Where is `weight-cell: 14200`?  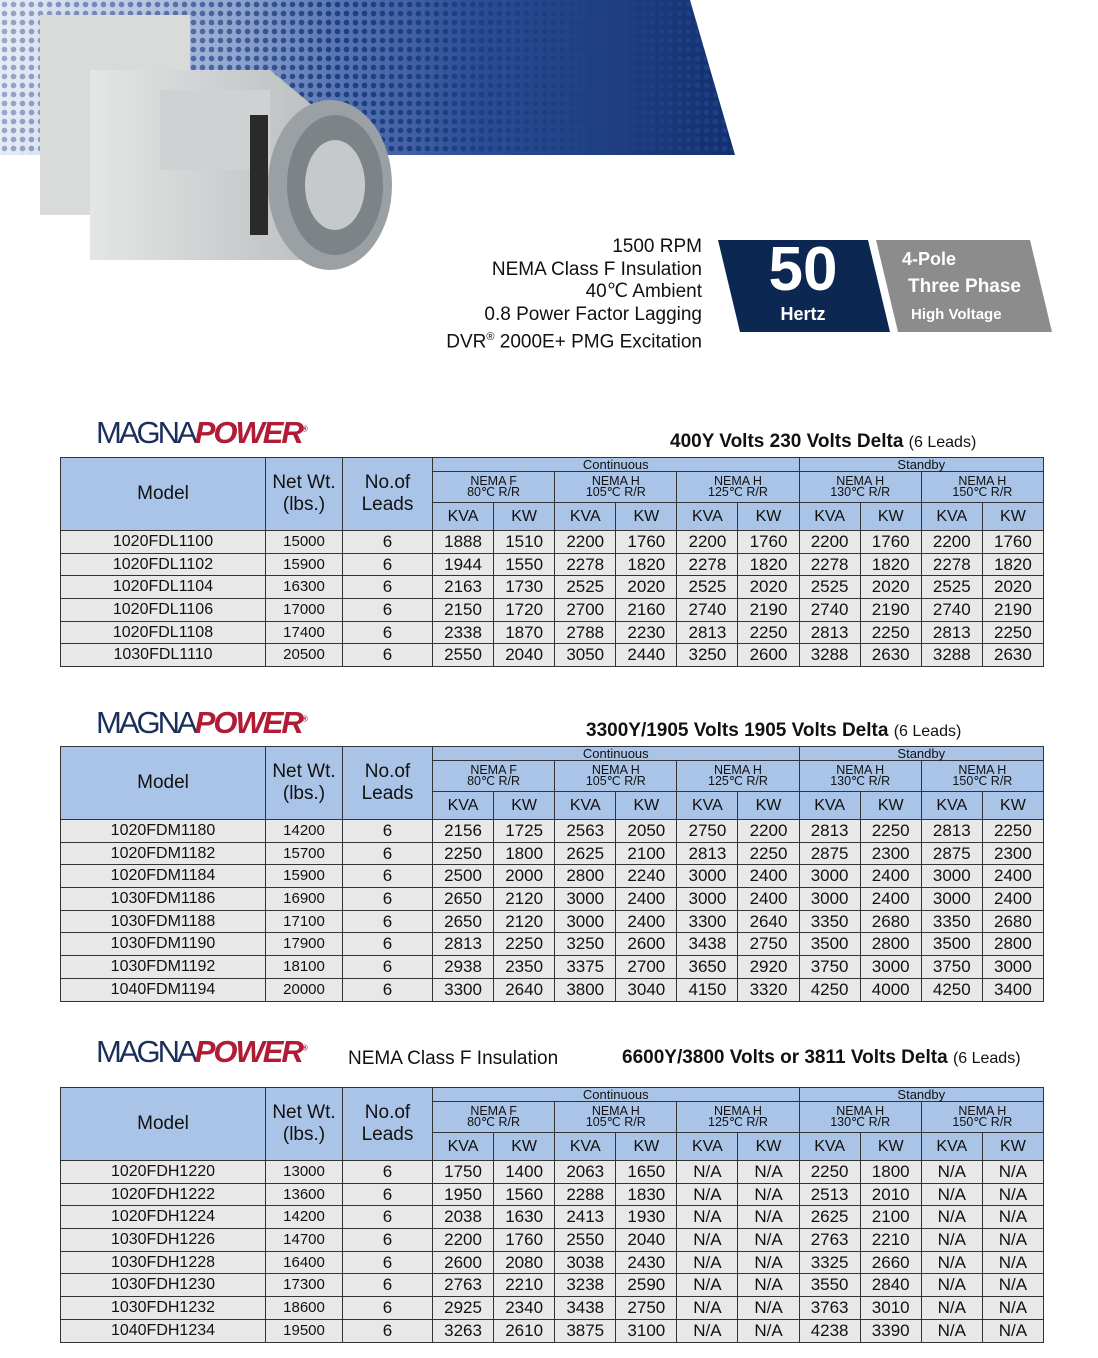 weight-cell: 14200 is located at coordinates (304, 831).